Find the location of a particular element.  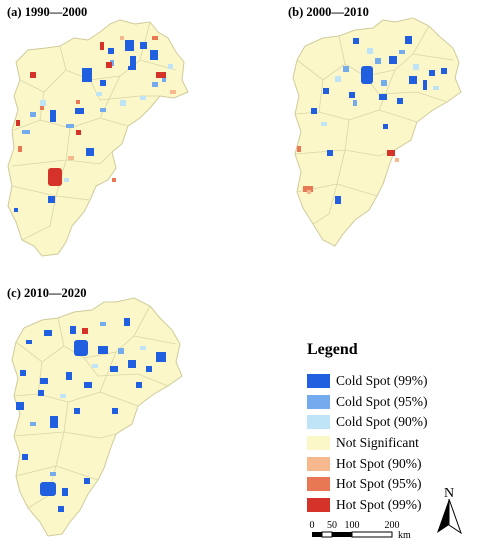

panel-title-b: (b) 2000—2010 is located at coordinates (328, 12).